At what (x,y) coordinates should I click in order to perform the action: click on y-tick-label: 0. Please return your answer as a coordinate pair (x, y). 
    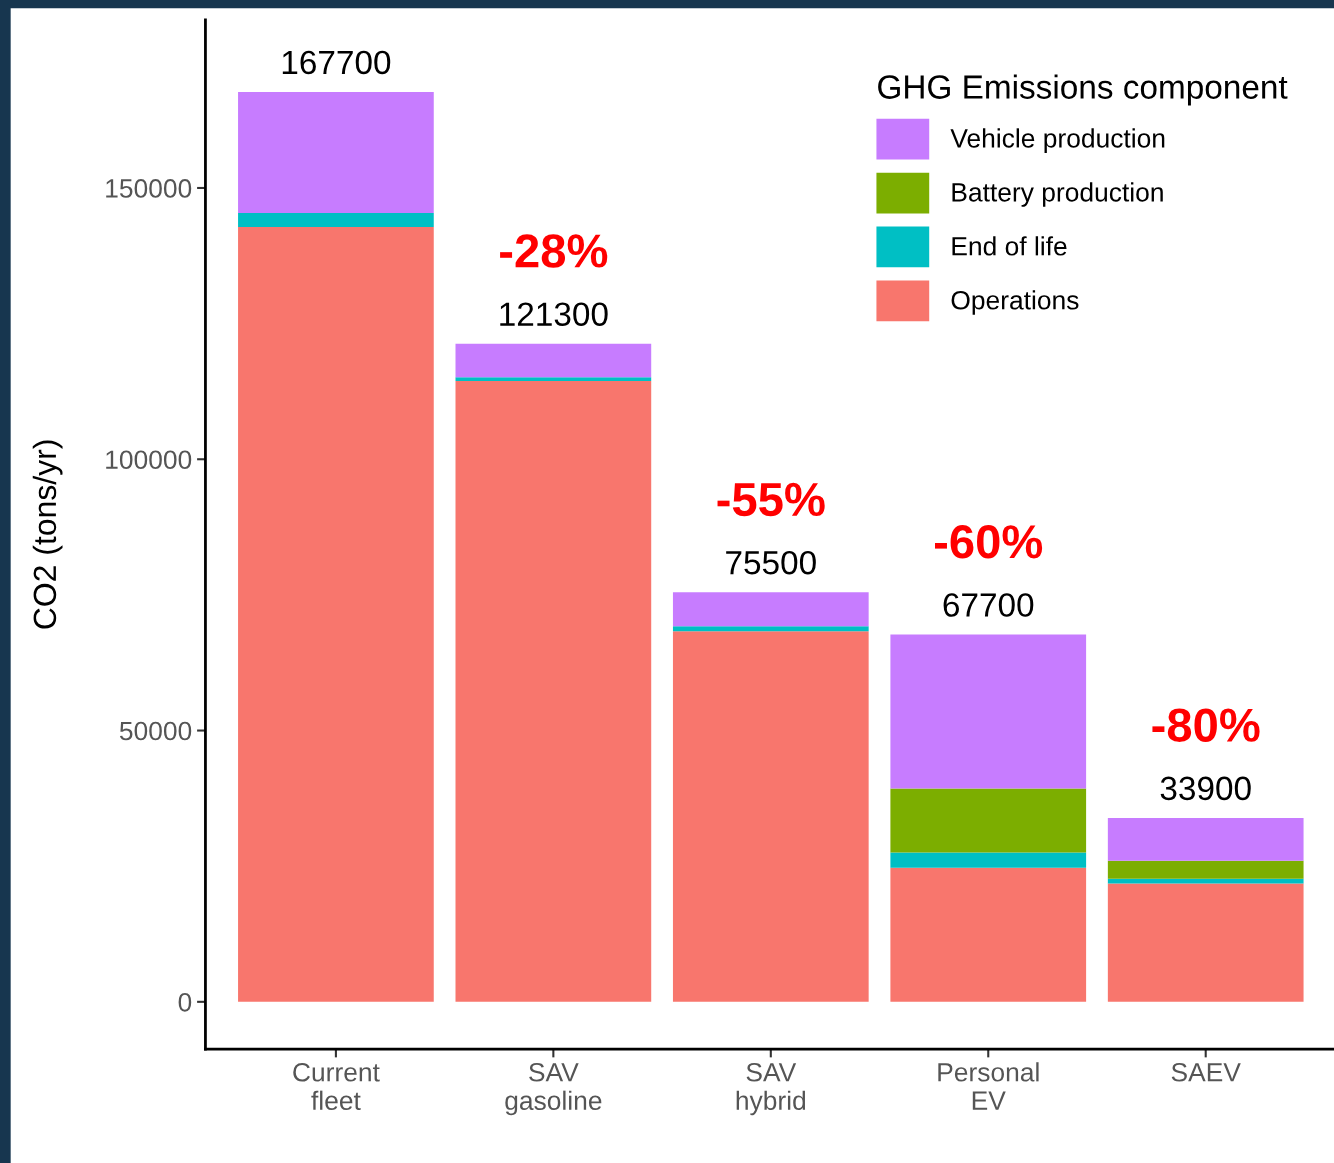
    Looking at the image, I should click on (185, 1002).